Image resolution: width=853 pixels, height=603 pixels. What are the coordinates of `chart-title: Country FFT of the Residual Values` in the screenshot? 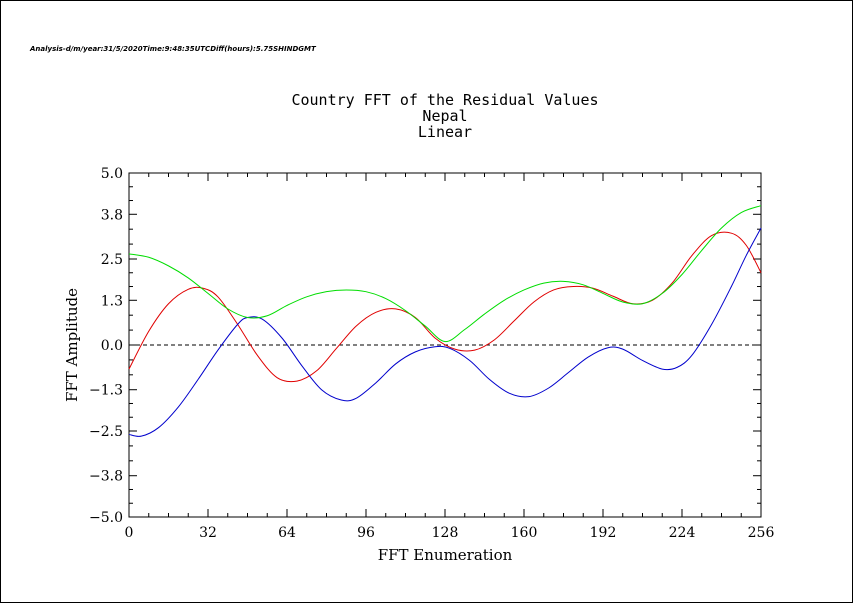 It's located at (445, 100).